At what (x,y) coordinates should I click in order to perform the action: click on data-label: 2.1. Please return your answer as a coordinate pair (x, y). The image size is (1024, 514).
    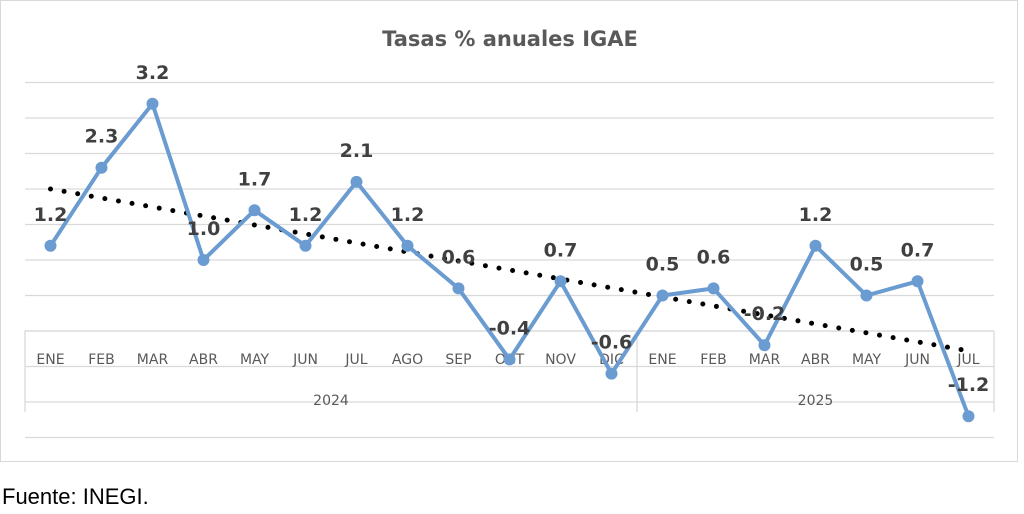
    Looking at the image, I should click on (357, 151).